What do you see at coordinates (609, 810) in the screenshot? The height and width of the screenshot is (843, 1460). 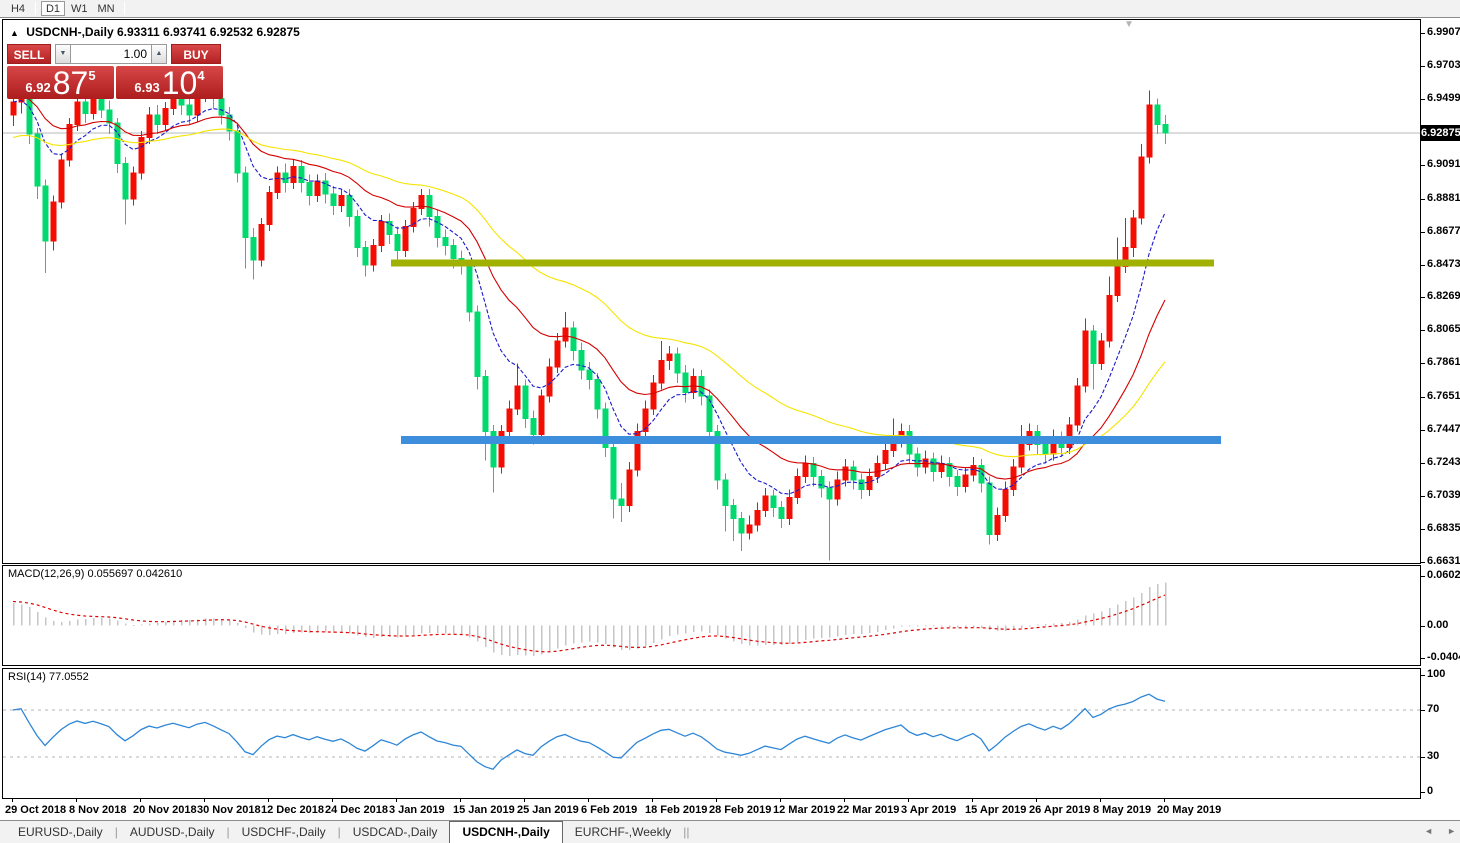 I see `date-axis-label: 6 Feb 2019` at bounding box center [609, 810].